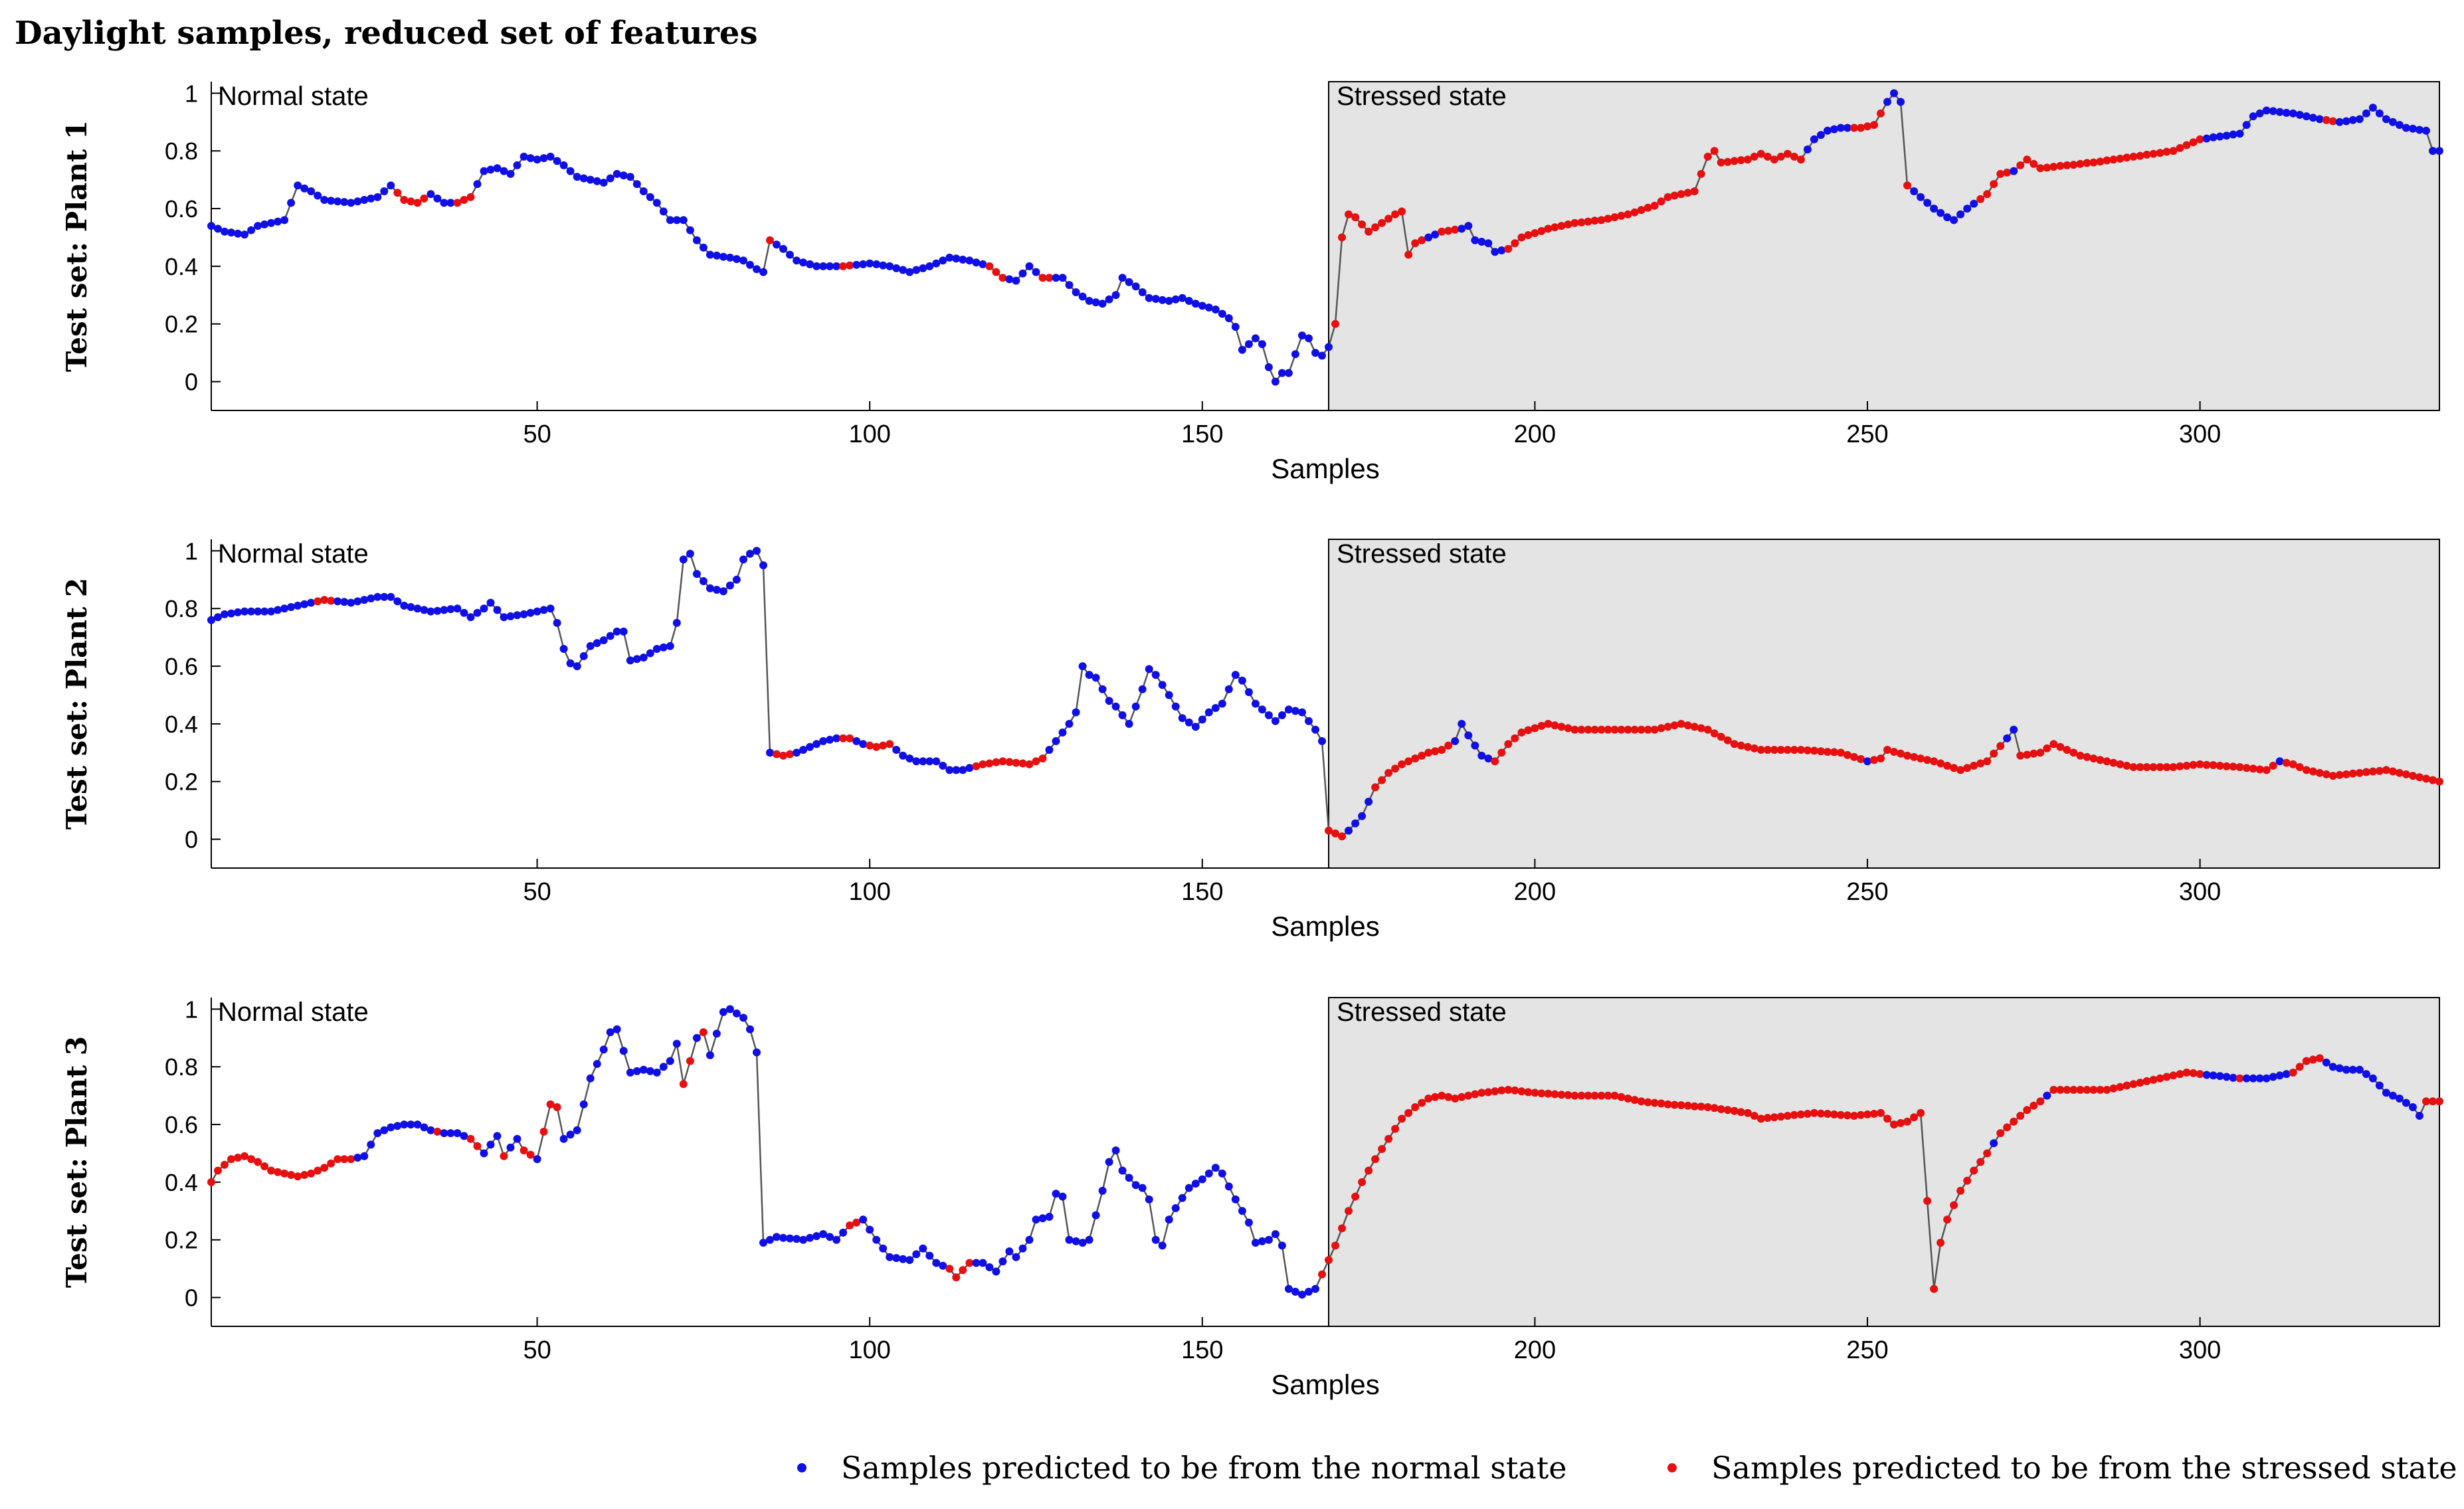 The image size is (2464, 1509). I want to click on legend-marker-stressed, so click(1672, 1467).